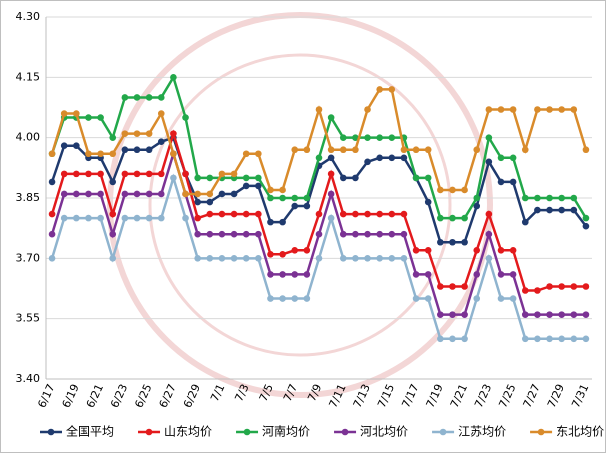  Describe the element at coordinates (175, 432) in the screenshot. I see `legend-item: 山东均价` at that location.